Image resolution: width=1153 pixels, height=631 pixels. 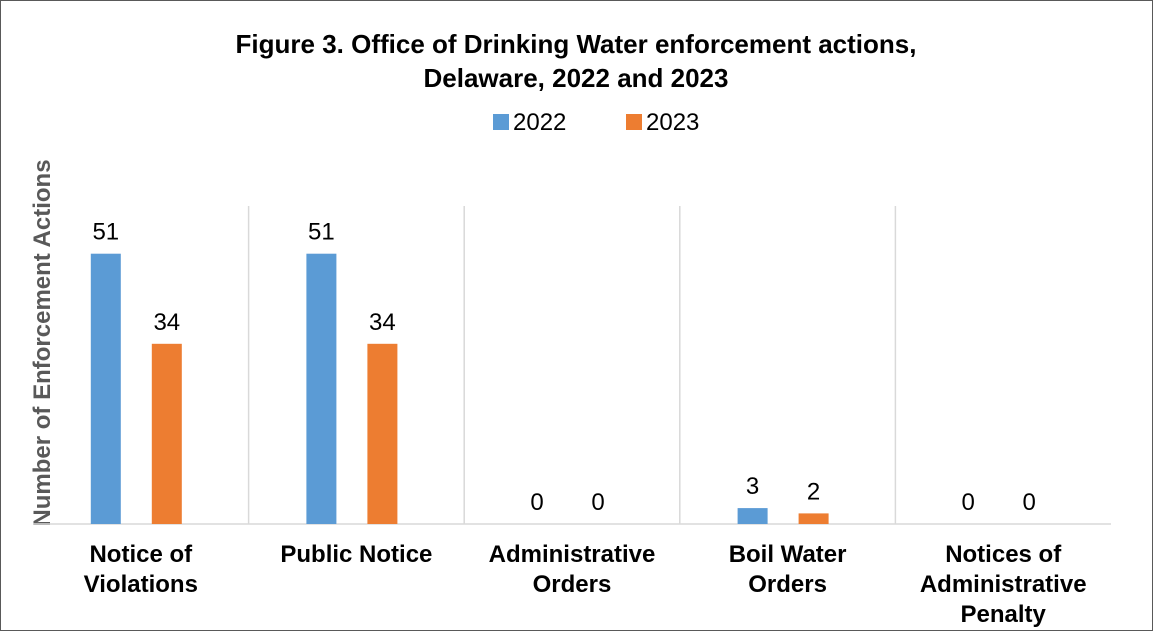 I want to click on data-label-2022-2: 0, so click(x=536, y=502).